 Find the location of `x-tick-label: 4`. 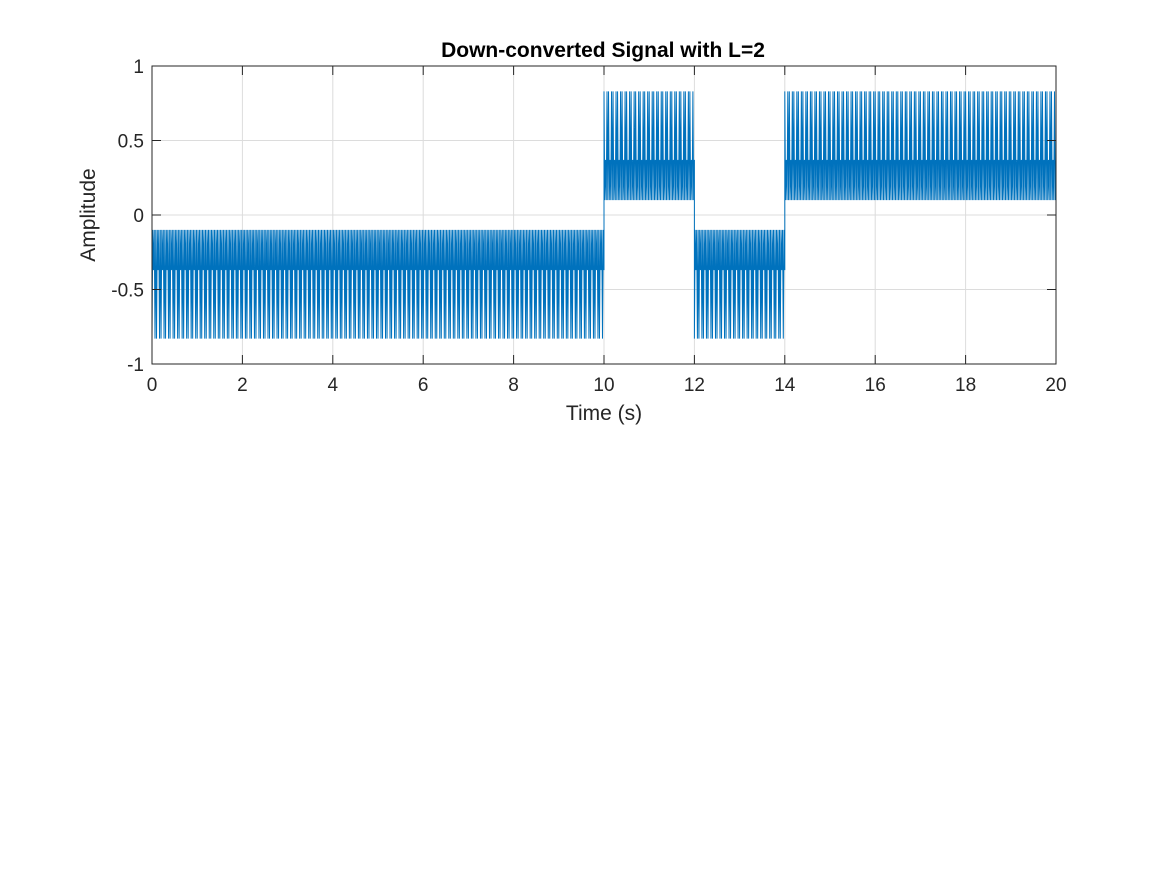

x-tick-label: 4 is located at coordinates (333, 385).